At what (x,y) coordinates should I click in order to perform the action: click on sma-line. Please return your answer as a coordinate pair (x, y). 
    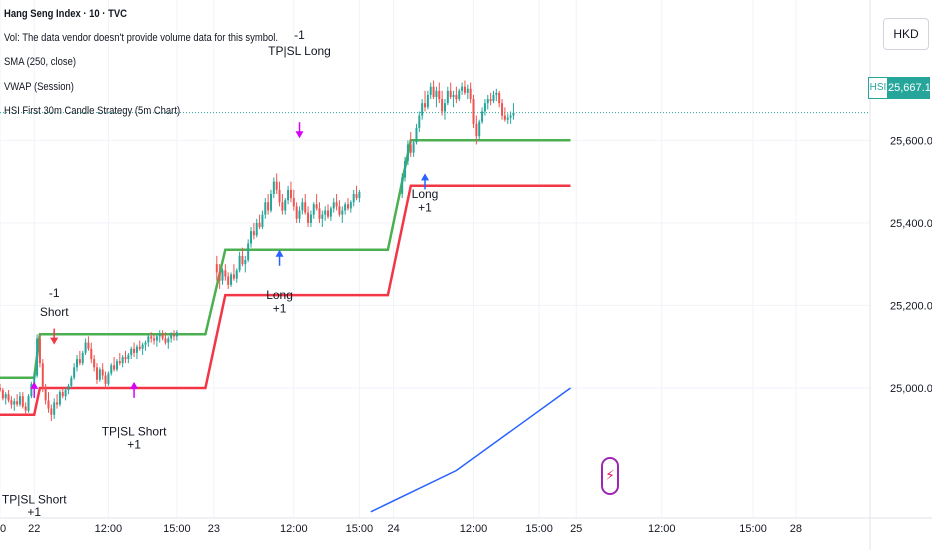
    Looking at the image, I should click on (470, 450).